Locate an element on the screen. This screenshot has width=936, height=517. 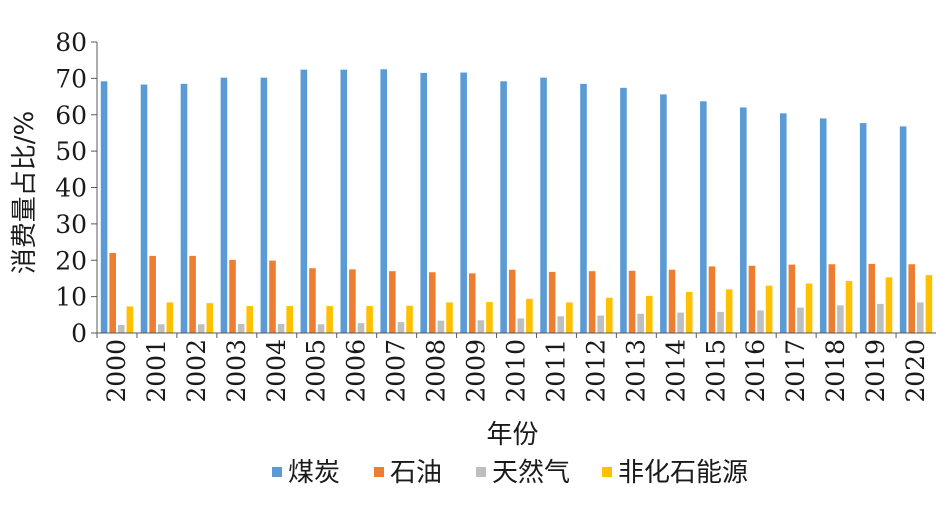
bar-天然气-2008 is located at coordinates (441, 326).